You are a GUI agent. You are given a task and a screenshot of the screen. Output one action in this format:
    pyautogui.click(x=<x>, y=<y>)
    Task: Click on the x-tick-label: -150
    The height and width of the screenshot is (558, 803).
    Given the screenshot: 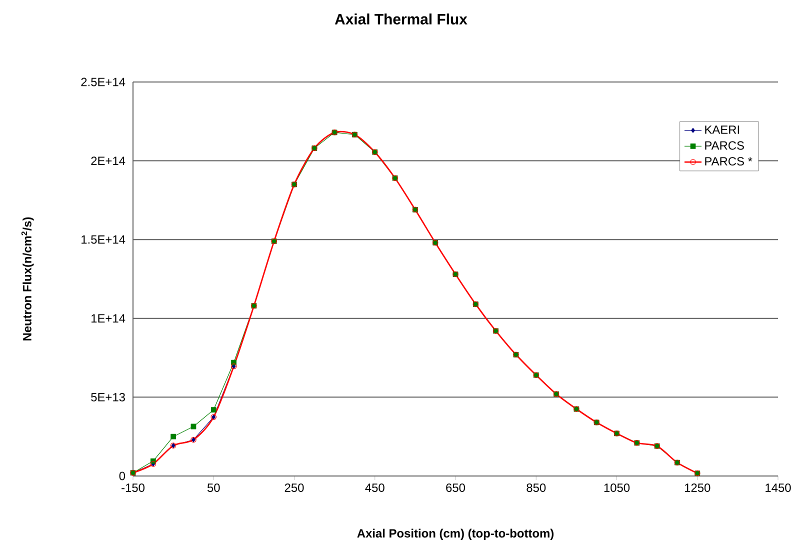 What is the action you would take?
    pyautogui.click(x=133, y=487)
    